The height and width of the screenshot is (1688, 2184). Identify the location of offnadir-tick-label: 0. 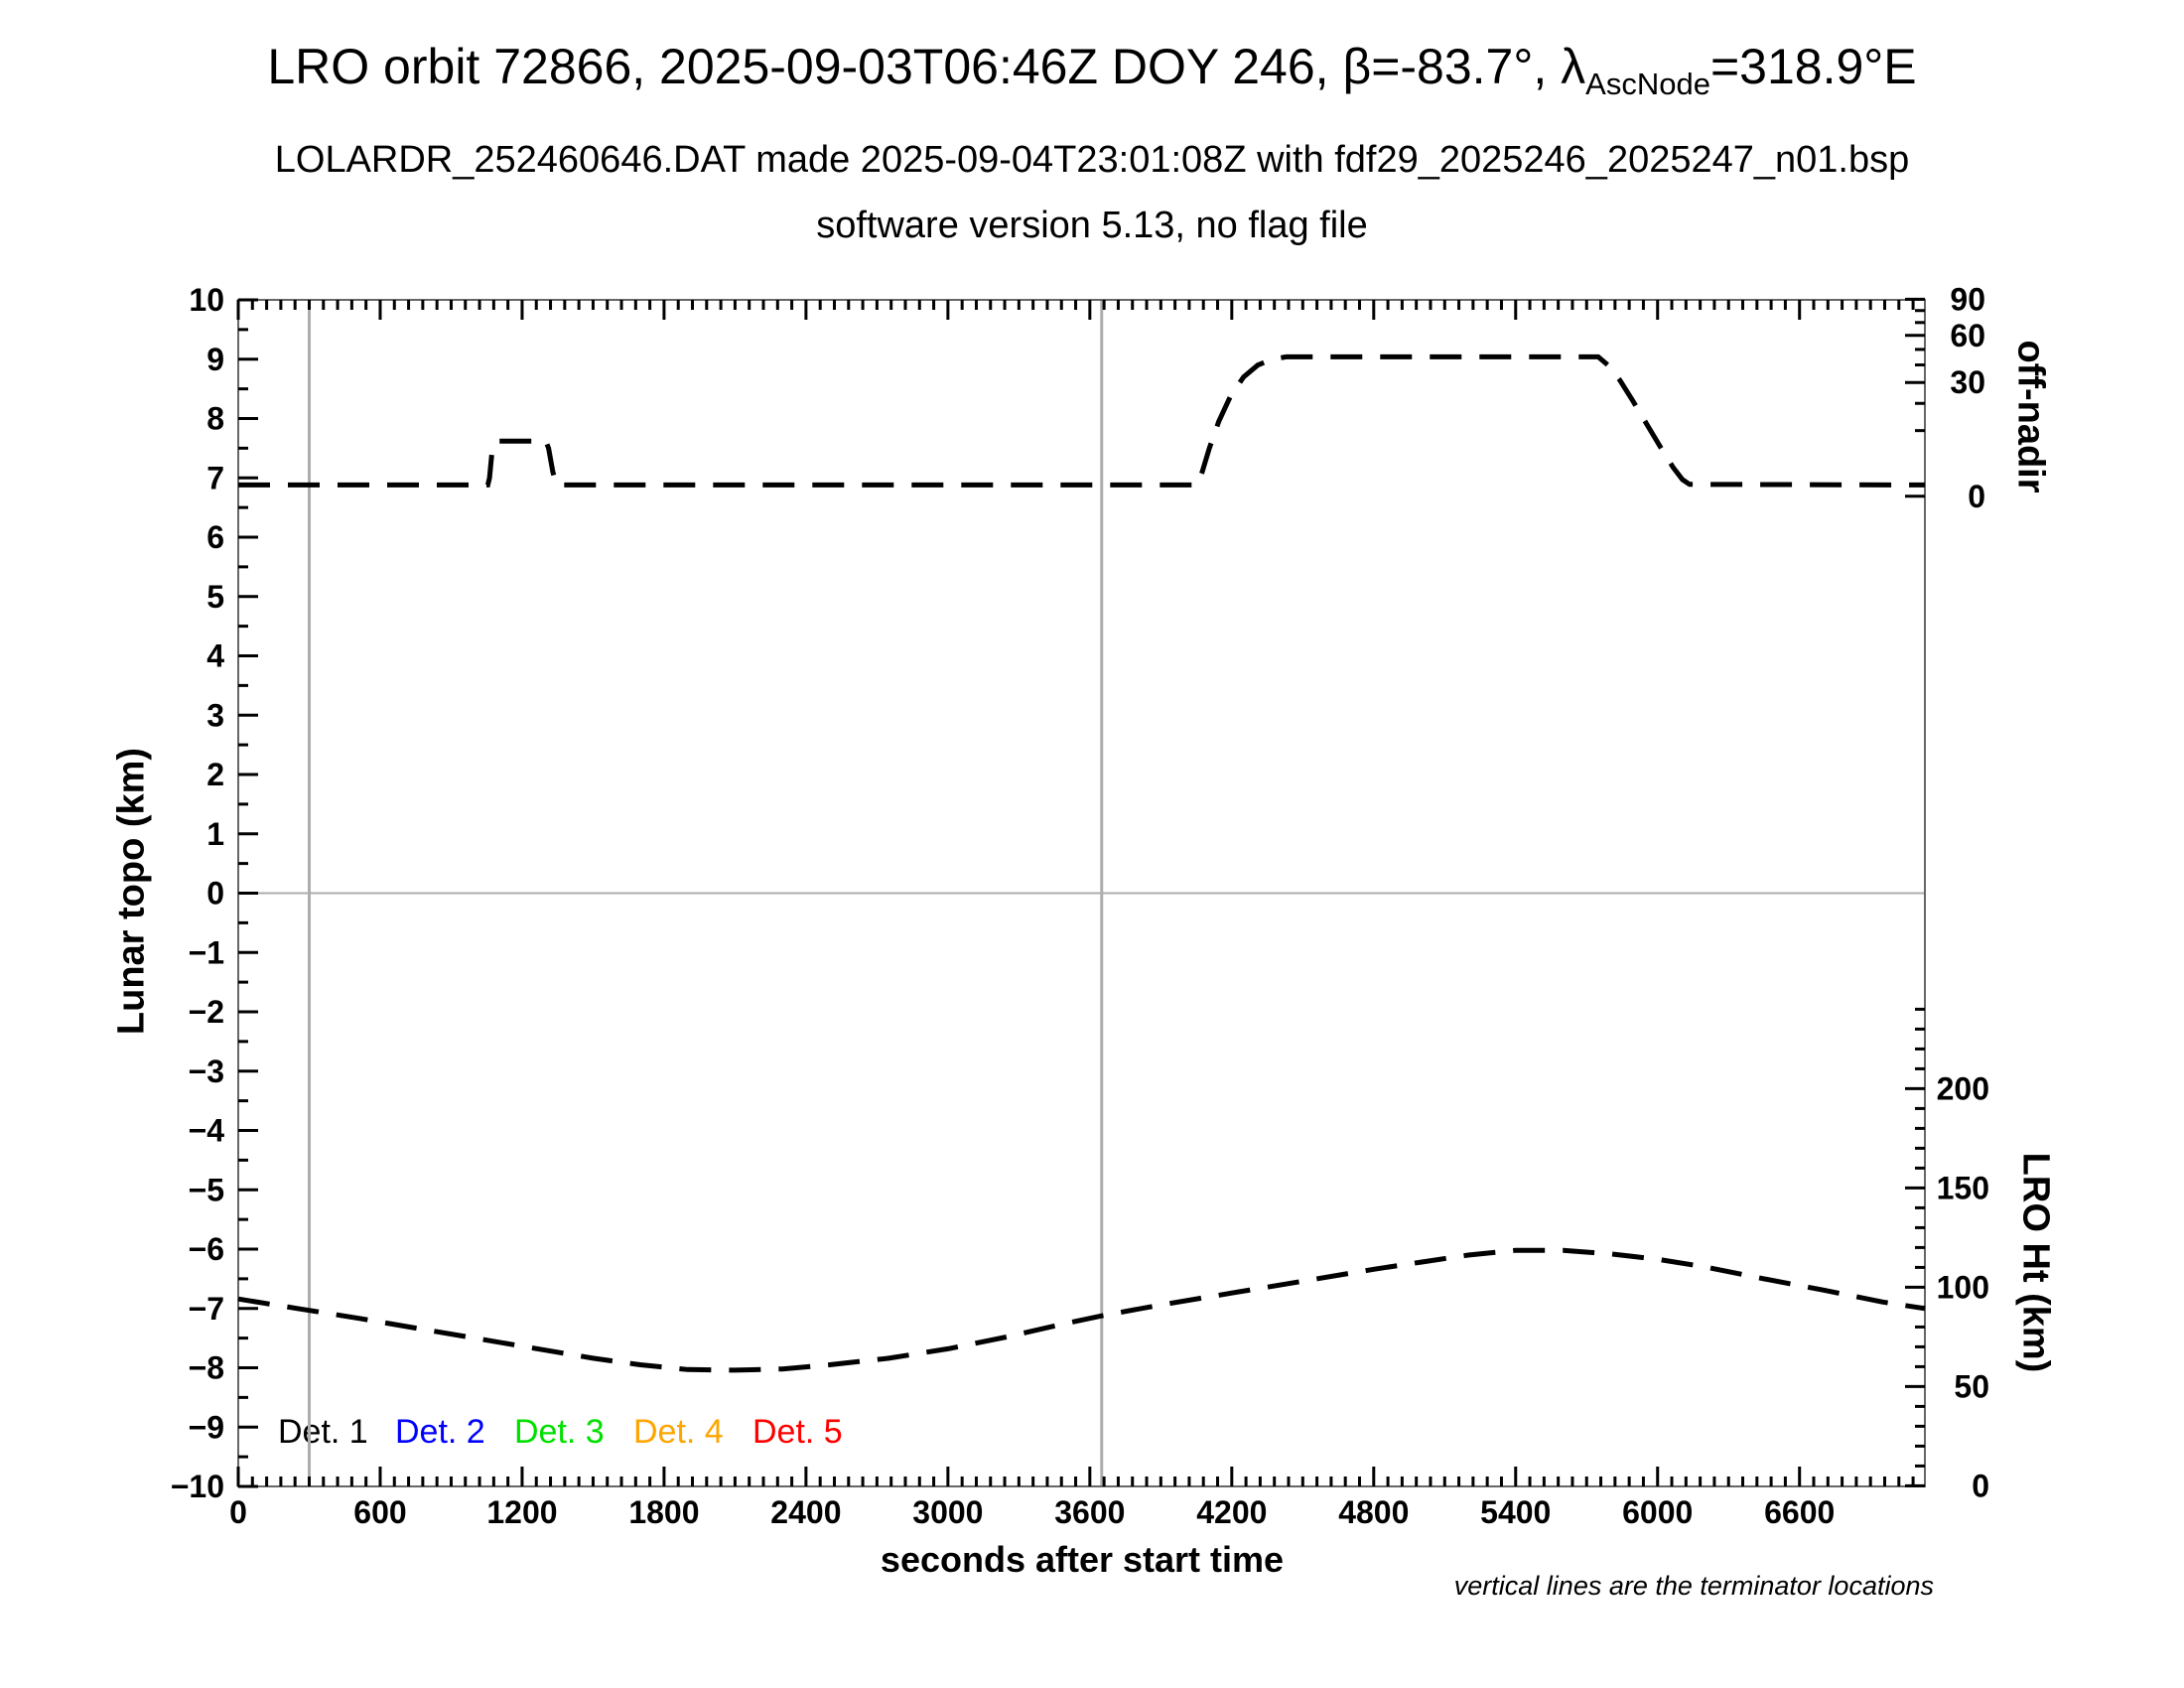
(1976, 496).